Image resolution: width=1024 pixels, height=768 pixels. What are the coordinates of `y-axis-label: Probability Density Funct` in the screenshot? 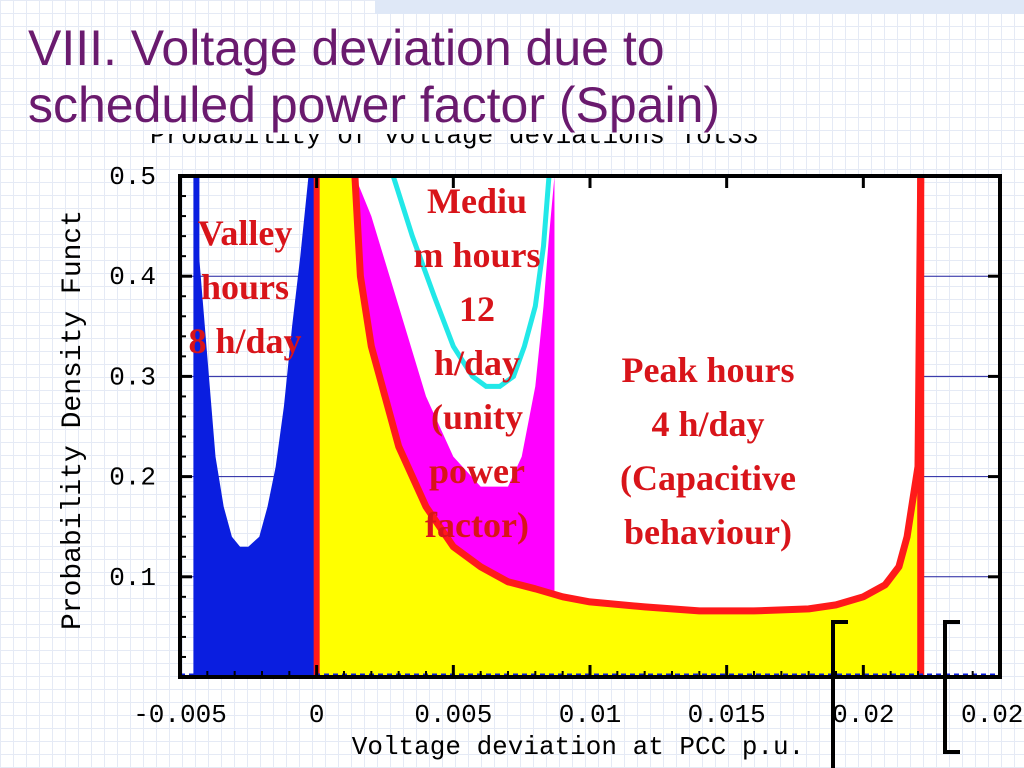 It's located at (73, 420).